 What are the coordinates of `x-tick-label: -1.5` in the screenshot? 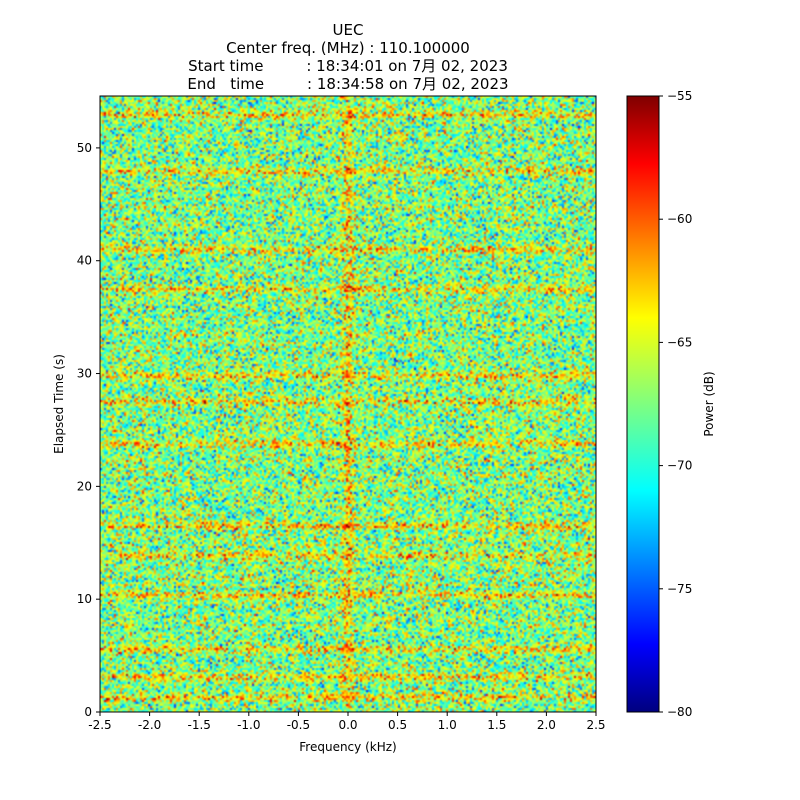 It's located at (198, 725).